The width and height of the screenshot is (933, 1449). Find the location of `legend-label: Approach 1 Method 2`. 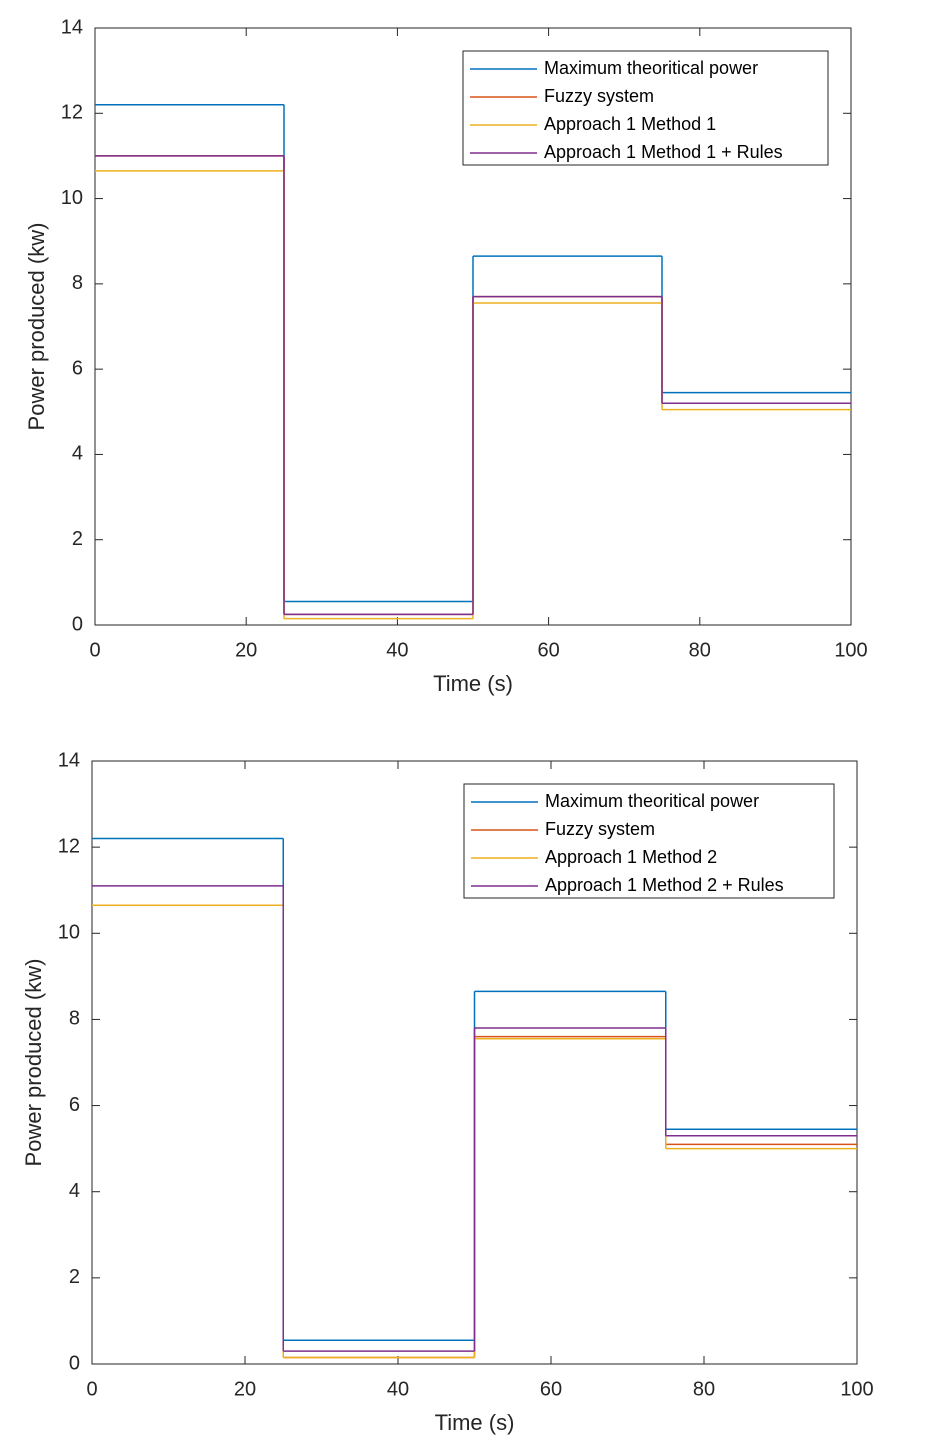

legend-label: Approach 1 Method 2 is located at coordinates (631, 857).